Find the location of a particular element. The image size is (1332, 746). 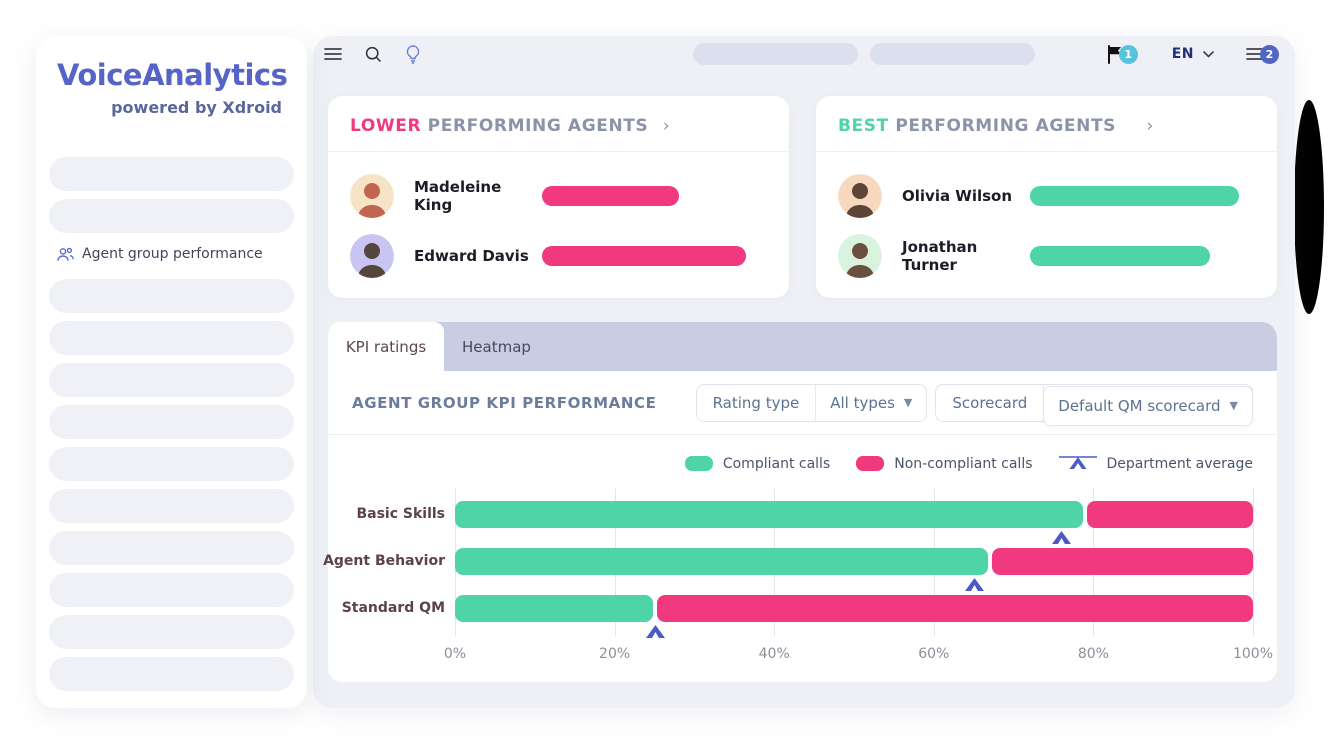

agent-row: Olivia Wilson is located at coordinates (1046, 196).